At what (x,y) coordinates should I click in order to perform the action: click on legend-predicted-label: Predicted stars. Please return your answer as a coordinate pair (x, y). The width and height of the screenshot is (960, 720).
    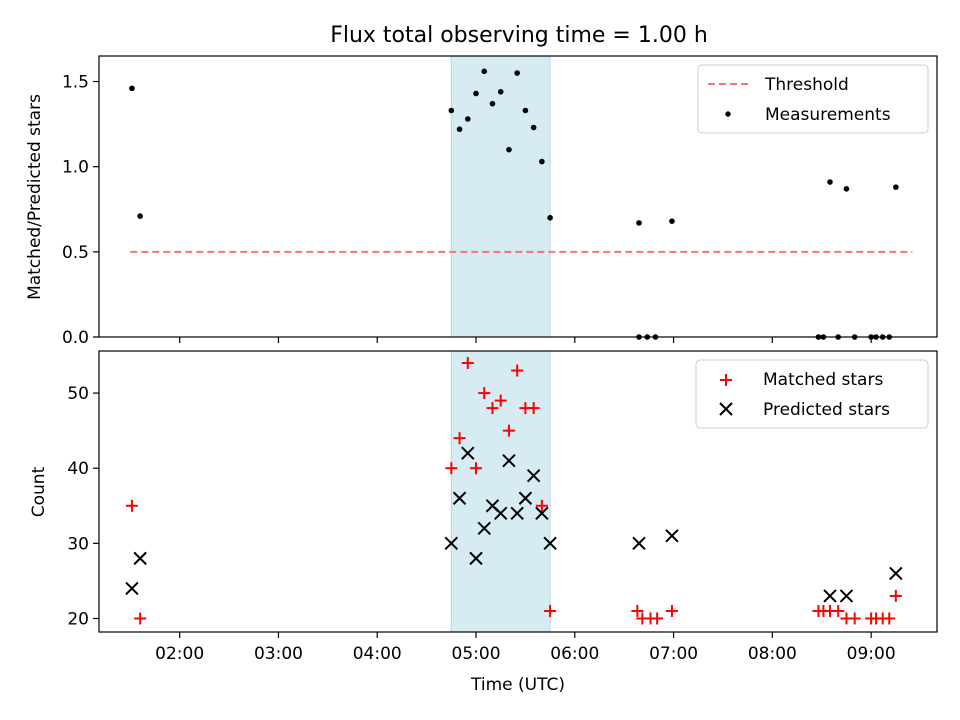
    Looking at the image, I should click on (826, 410).